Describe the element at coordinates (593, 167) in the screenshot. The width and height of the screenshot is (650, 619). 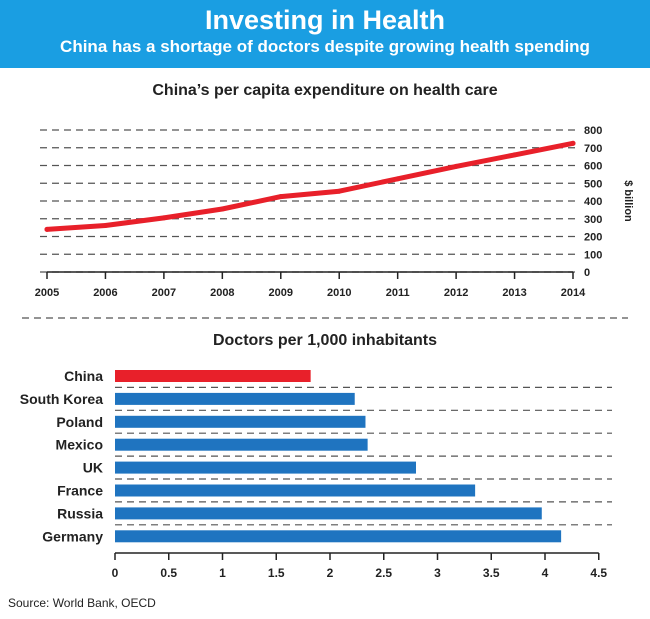
I see `y-tick-label: 600` at that location.